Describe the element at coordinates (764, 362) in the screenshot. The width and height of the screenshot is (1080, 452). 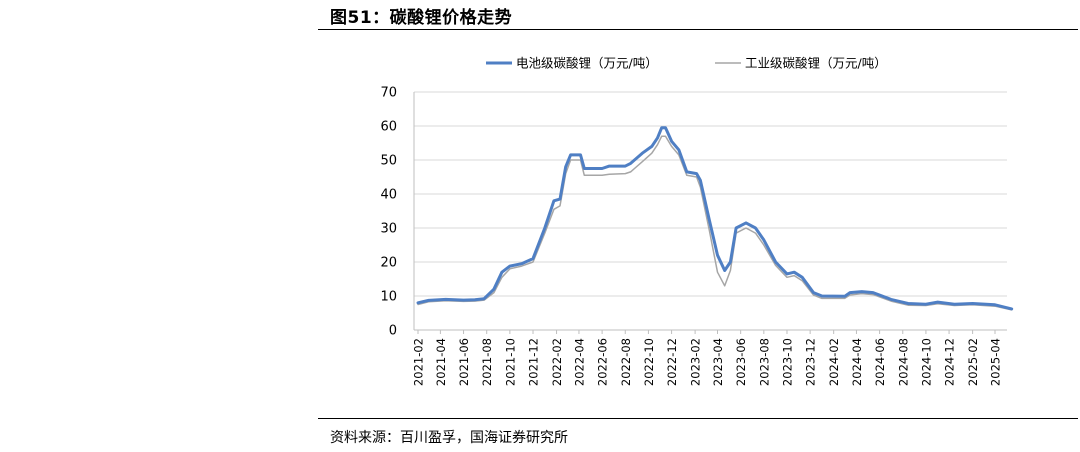
I see `x-tick-label: 2023-08` at that location.